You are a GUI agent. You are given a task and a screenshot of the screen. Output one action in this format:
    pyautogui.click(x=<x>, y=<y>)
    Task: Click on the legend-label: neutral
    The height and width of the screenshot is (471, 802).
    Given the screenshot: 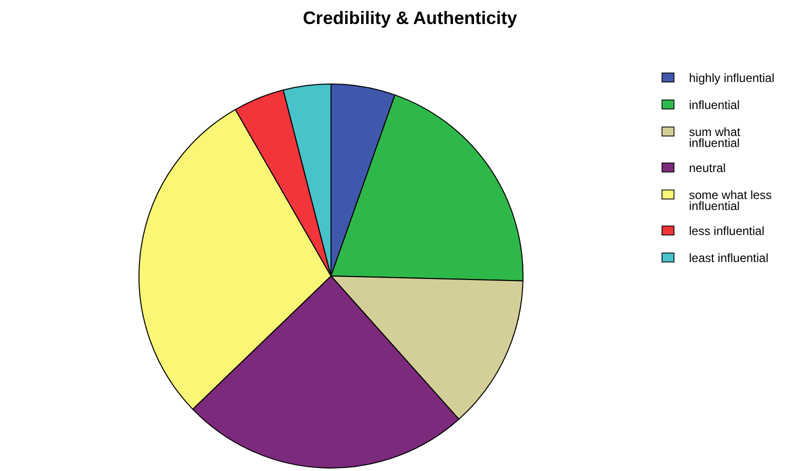 What is the action you would take?
    pyautogui.click(x=707, y=168)
    